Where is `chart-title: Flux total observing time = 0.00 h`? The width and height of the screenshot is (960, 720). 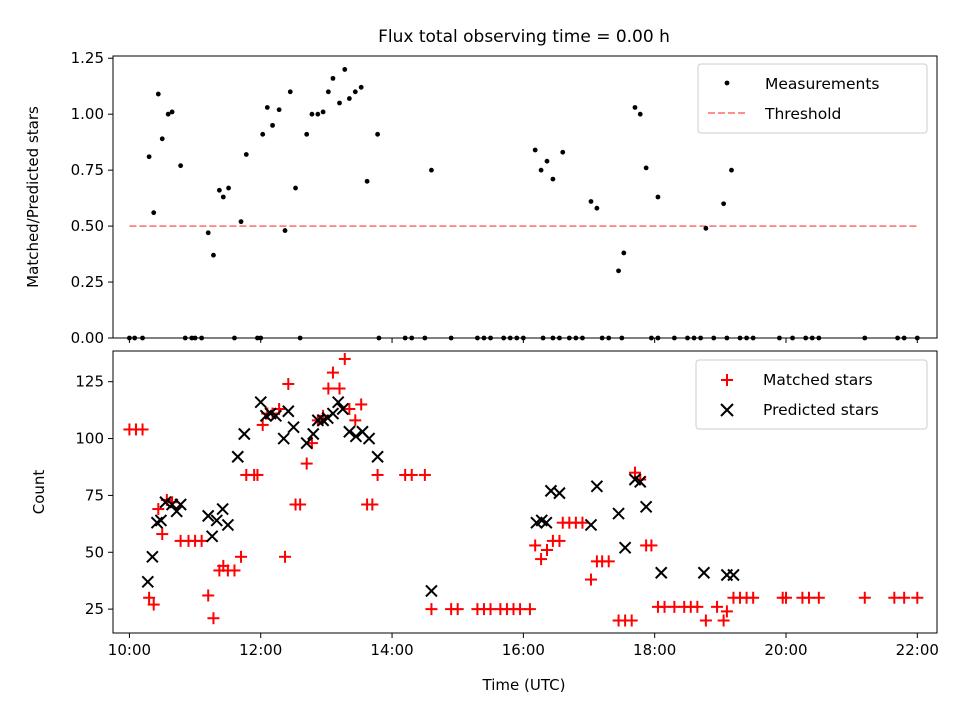 chart-title: Flux total observing time = 0.00 h is located at coordinates (524, 37).